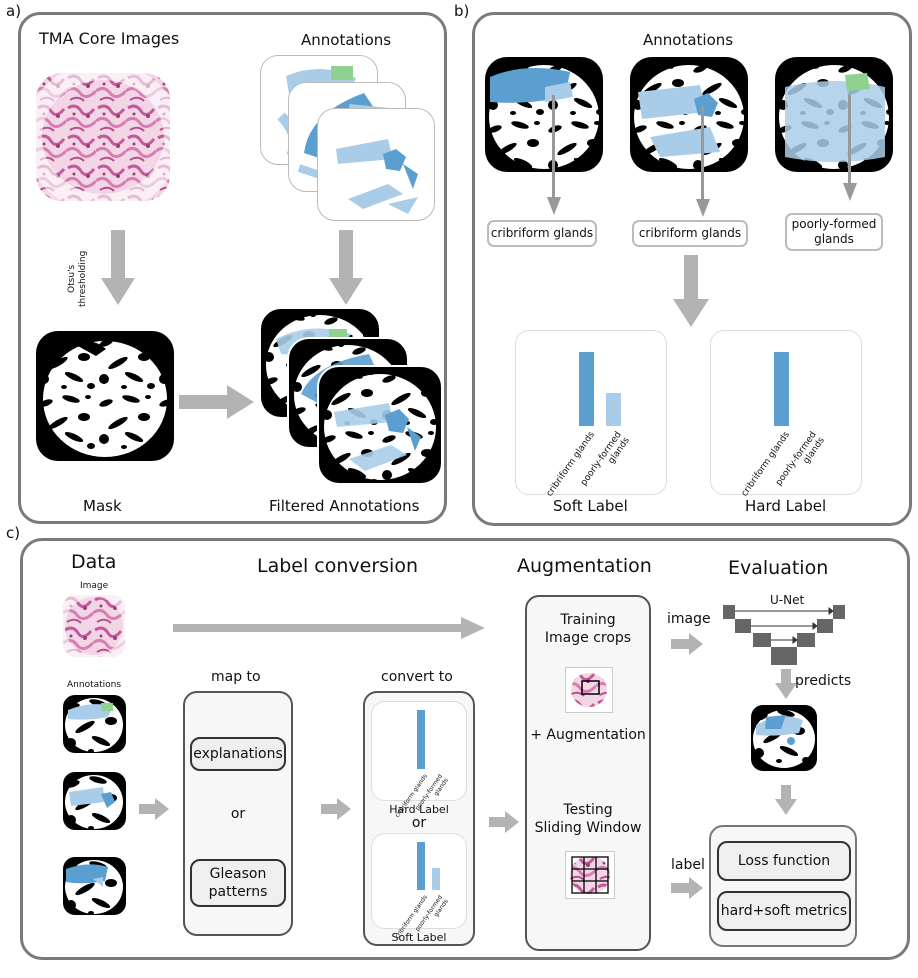 The width and height of the screenshot is (918, 978). I want to click on data-title: Data, so click(94, 562).